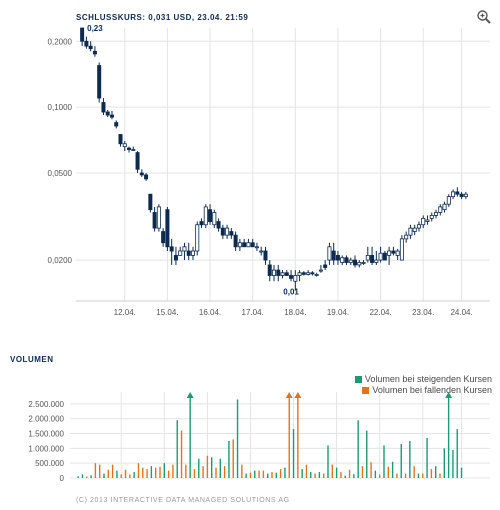 The width and height of the screenshot is (500, 510). I want to click on x-tick-label: 24.04., so click(461, 312).